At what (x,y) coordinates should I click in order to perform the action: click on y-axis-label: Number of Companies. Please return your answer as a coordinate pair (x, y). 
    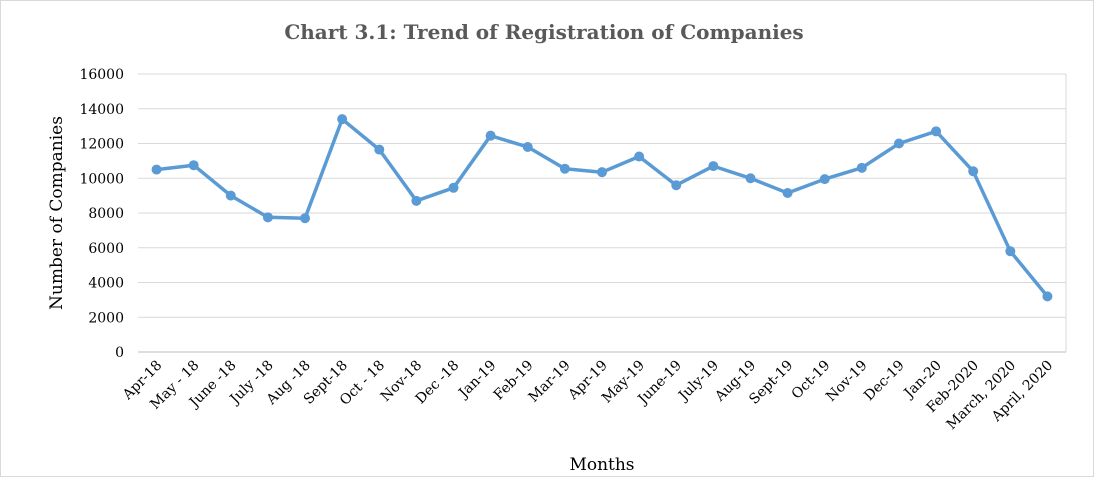
    Looking at the image, I should click on (57, 213).